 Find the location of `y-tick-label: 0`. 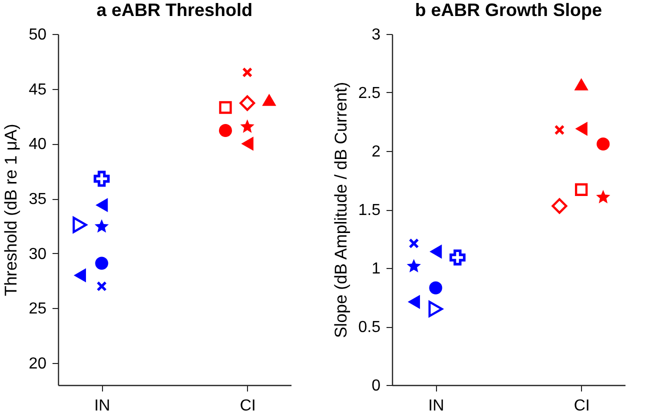

y-tick-label: 0 is located at coordinates (376, 386).